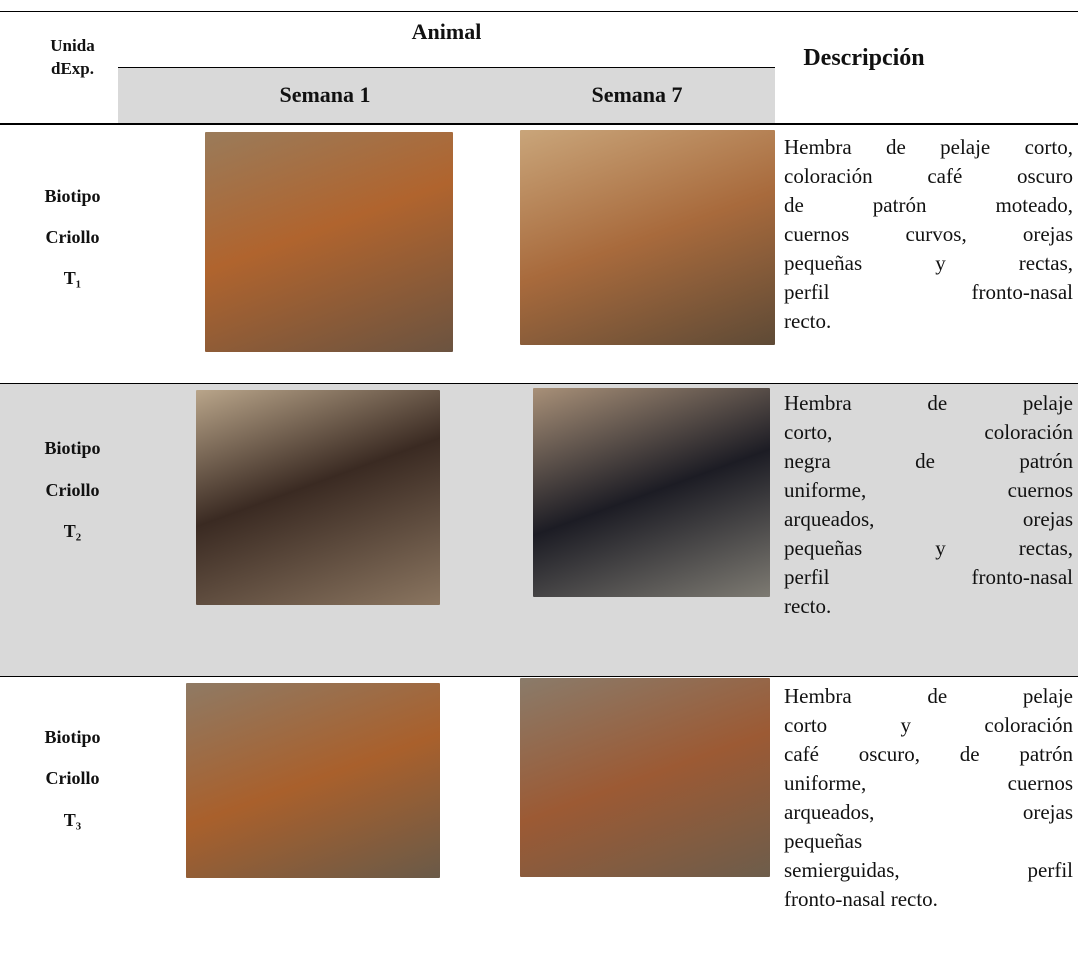 This screenshot has height=962, width=1078. What do you see at coordinates (864, 58) in the screenshot?
I see `description-header: Descripción` at bounding box center [864, 58].